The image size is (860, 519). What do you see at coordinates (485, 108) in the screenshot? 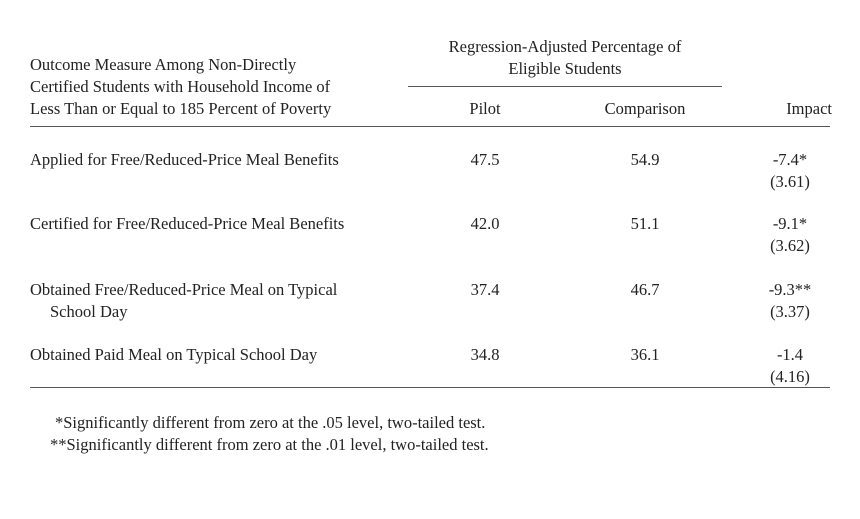
I see `pilot-column-header: Pilot` at bounding box center [485, 108].